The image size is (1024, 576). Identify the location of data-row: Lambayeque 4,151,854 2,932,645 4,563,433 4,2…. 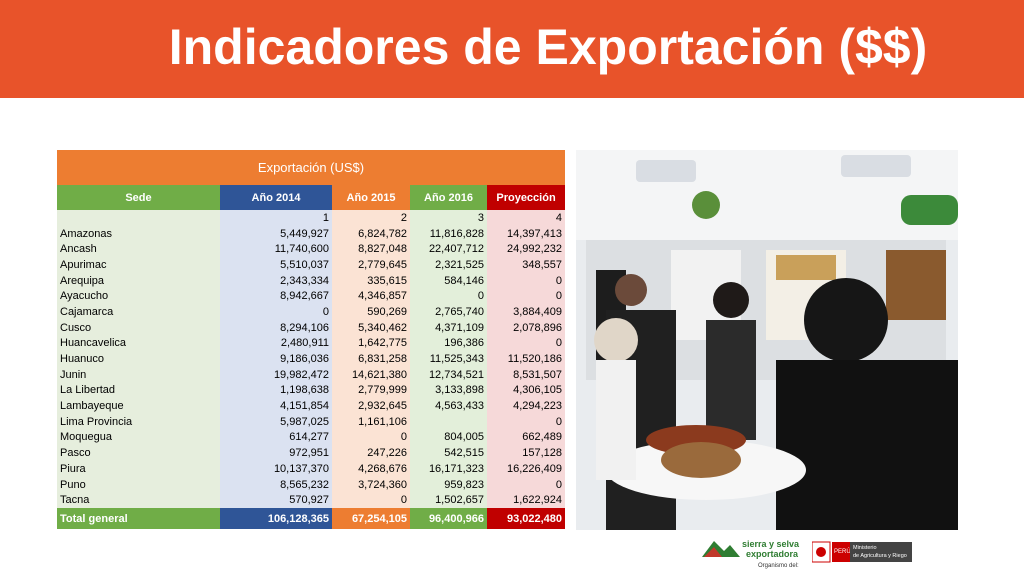
(311, 406).